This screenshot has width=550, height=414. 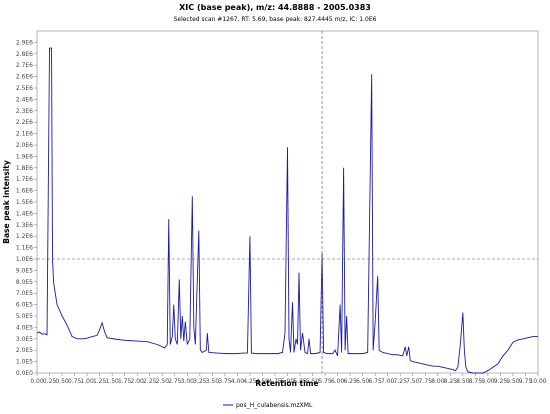 I want to click on x-tick-label: 3.50, so click(x=213, y=381).